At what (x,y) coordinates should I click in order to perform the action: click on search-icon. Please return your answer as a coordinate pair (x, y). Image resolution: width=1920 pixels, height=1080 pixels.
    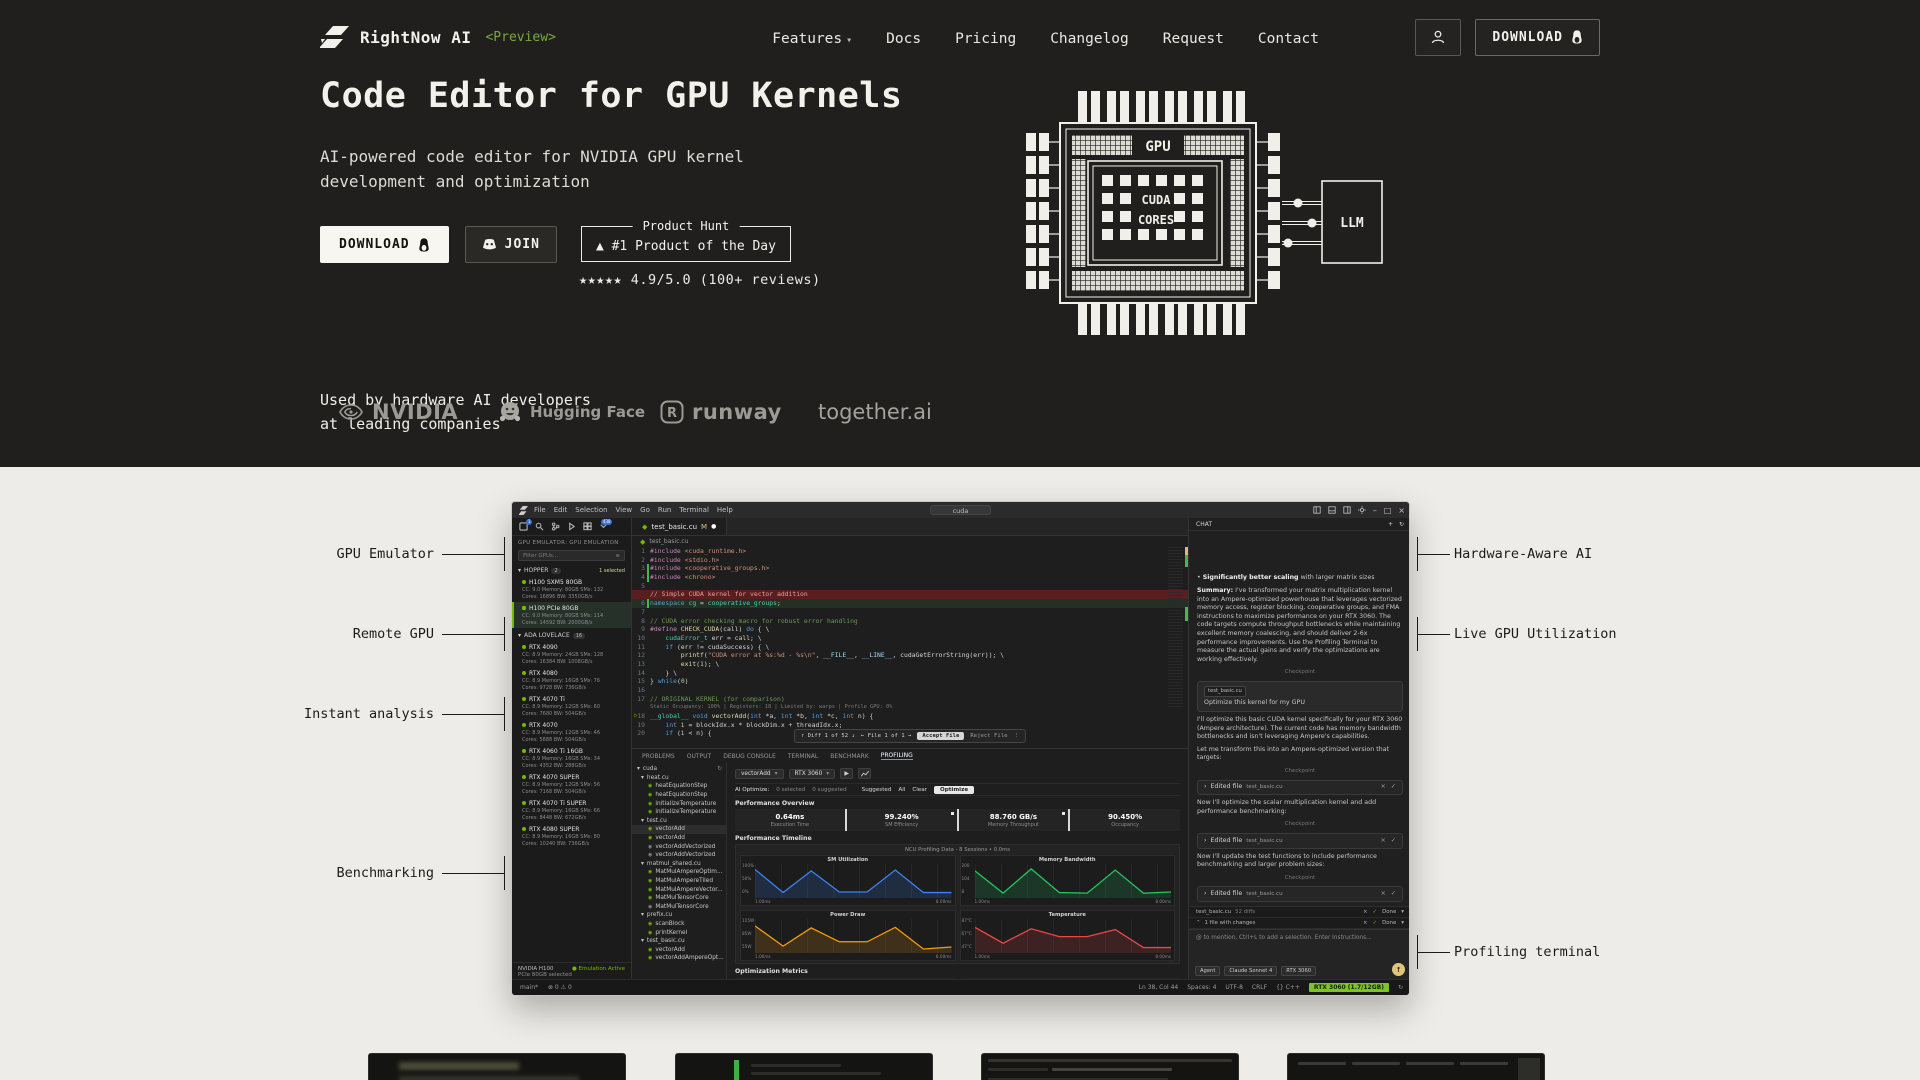
    Looking at the image, I should click on (539, 526).